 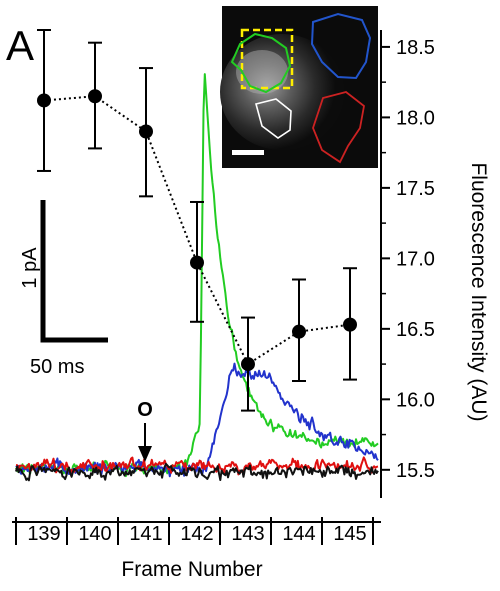 I want to click on scale-bar-horizontal-label: 50 ms, so click(x=57, y=367).